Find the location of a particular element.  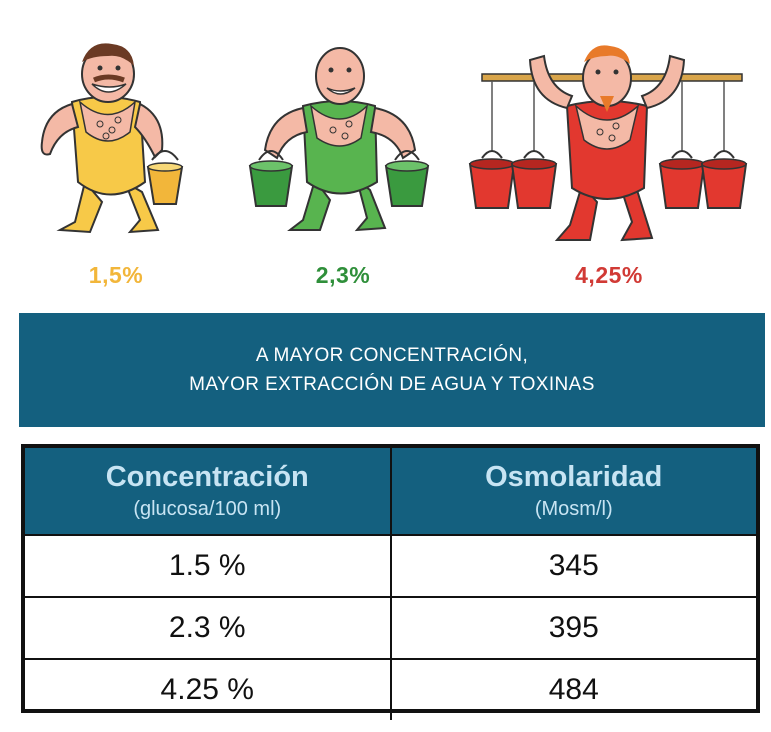

table-row: 4.25 % 484 is located at coordinates (390, 689).